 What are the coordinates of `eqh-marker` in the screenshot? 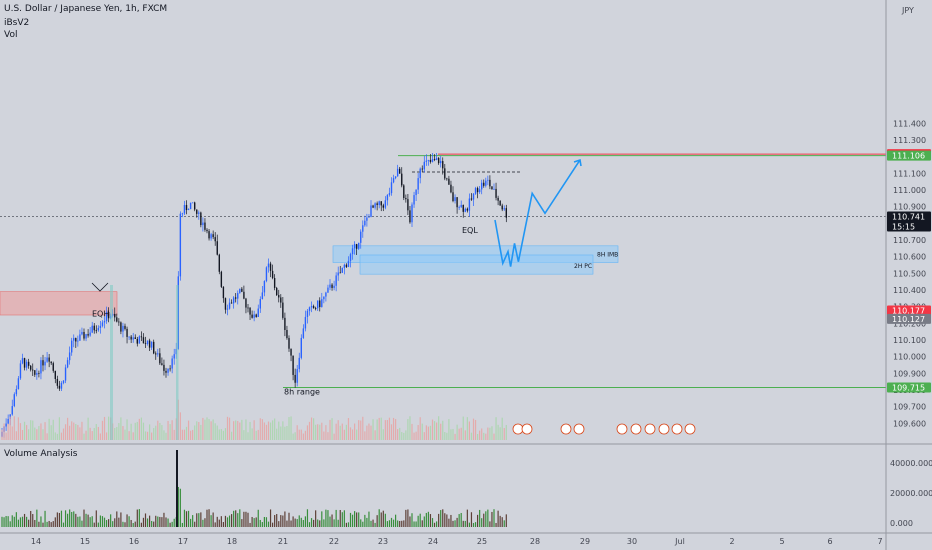 It's located at (100, 287).